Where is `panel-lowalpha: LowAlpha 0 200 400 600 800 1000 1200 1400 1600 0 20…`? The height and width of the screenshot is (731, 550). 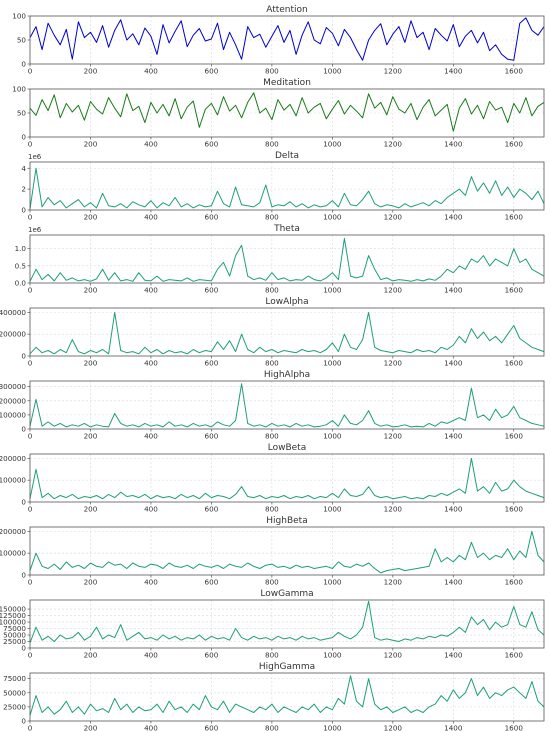 panel-lowalpha: LowAlpha 0 200 400 600 800 1000 1200 1400 1600 0 20… is located at coordinates (272, 332).